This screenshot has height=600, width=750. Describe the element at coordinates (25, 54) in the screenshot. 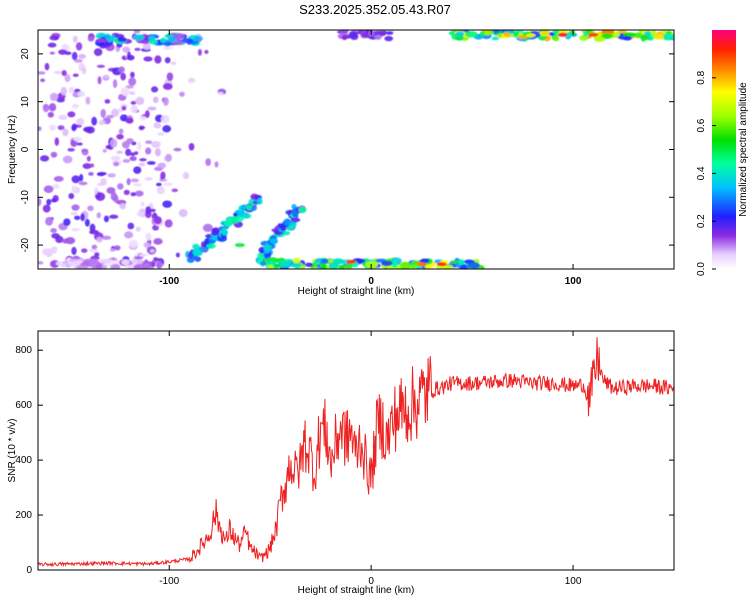

I see `y-tick-label: 20` at that location.